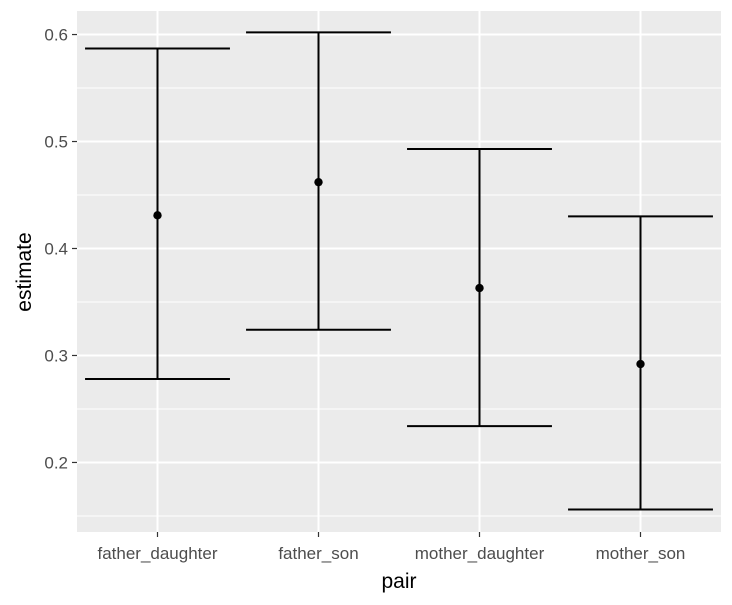  I want to click on x-tick-label: mother_son, so click(641, 553).